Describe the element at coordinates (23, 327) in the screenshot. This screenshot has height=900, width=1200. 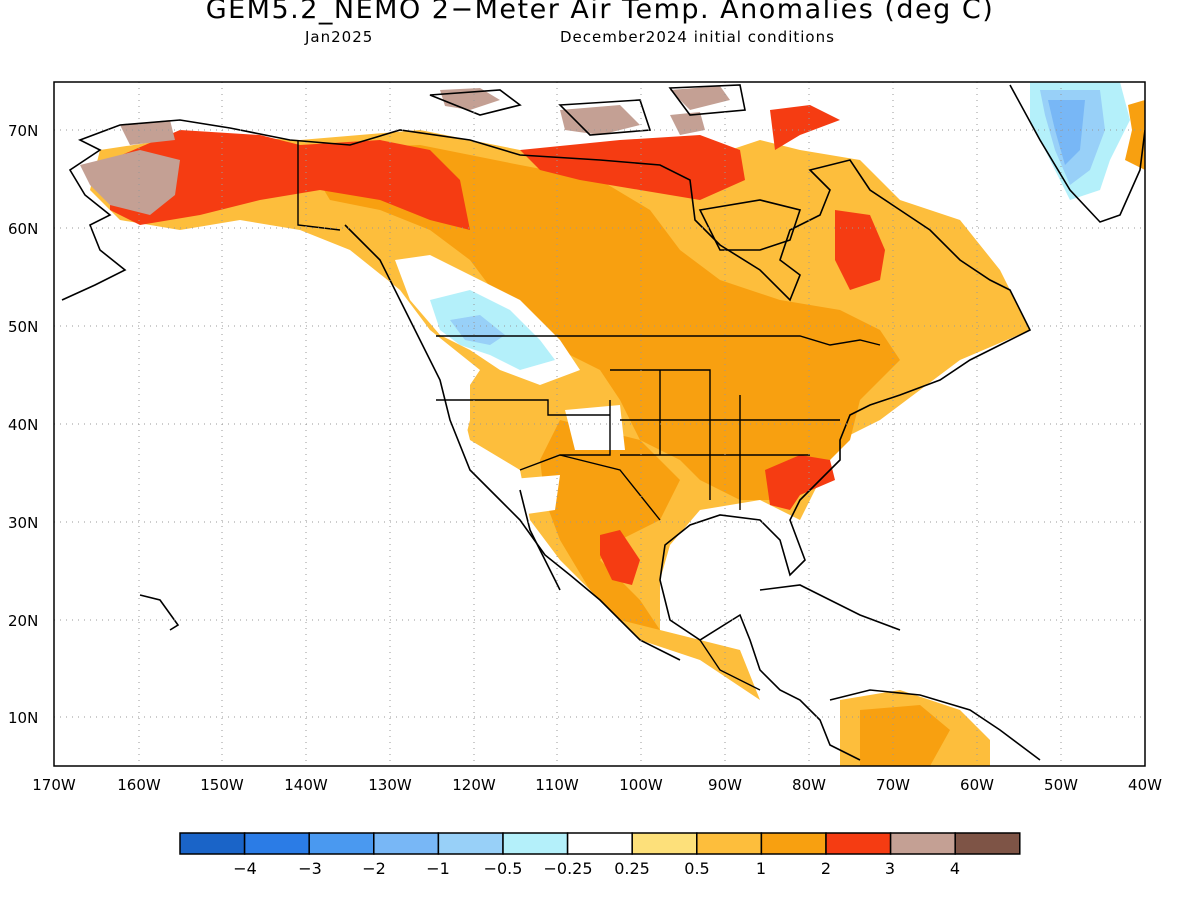
I see `lat-tick: 50N` at that location.